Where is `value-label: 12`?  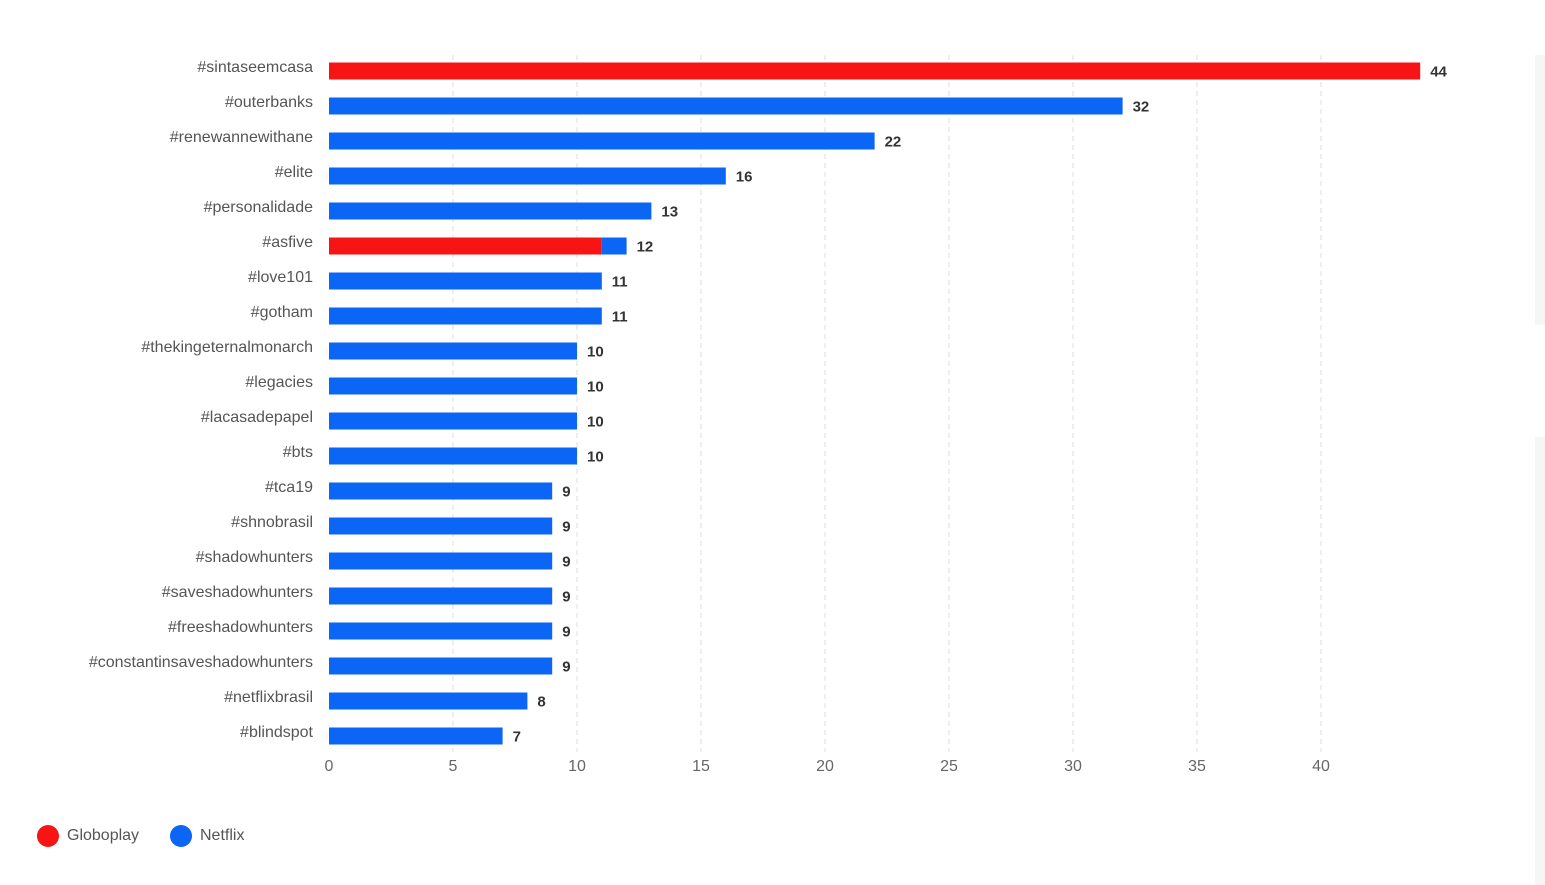 value-label: 12 is located at coordinates (645, 247).